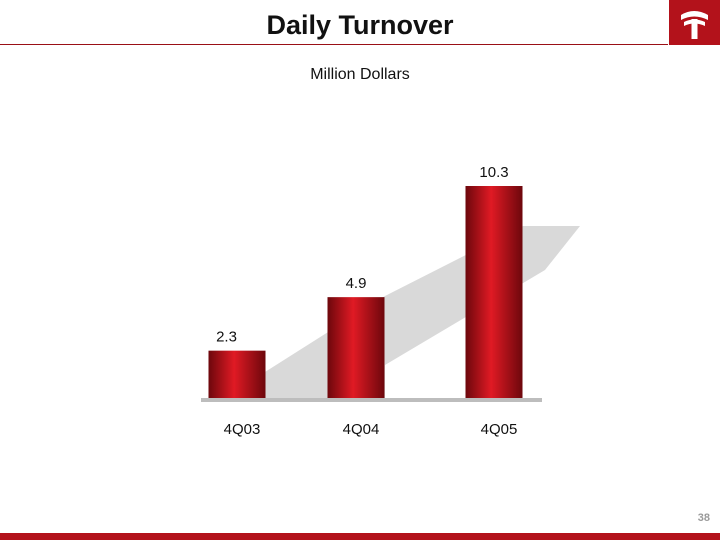  I want to click on category-label-4Q05: 4Q05, so click(499, 429).